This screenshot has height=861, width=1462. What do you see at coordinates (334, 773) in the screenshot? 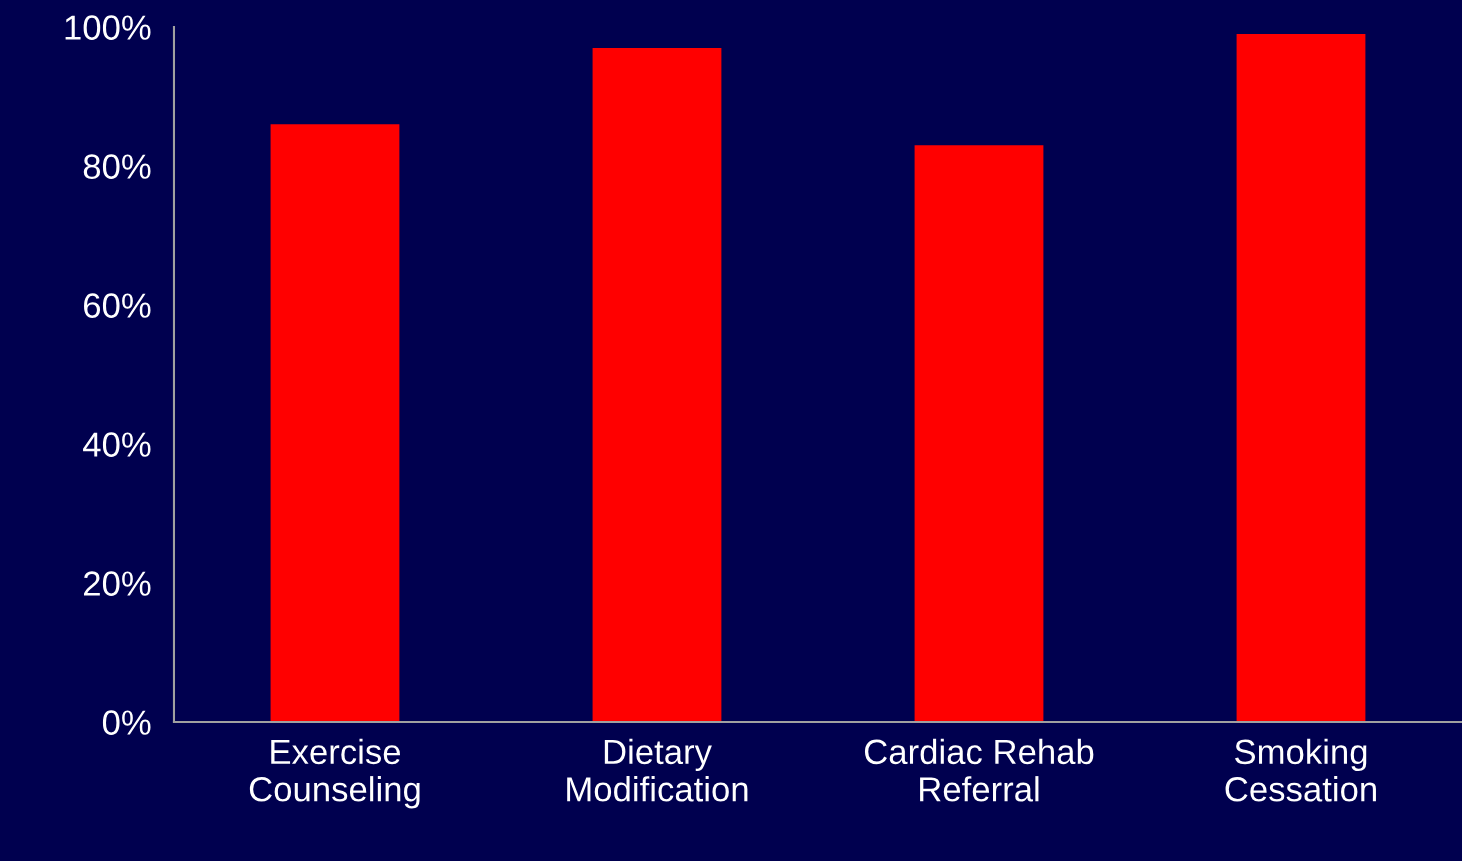
I see `x-tick-label: Exercise Counseling` at bounding box center [334, 773].